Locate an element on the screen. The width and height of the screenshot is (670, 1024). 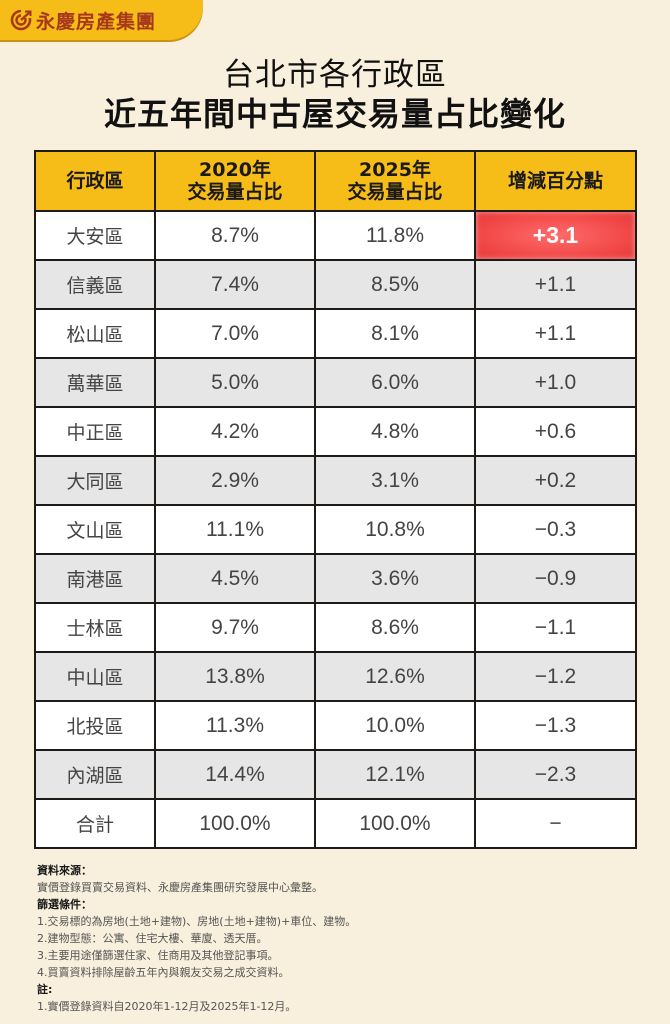
header-2020: 2020年 交易量占比 is located at coordinates (235, 181).